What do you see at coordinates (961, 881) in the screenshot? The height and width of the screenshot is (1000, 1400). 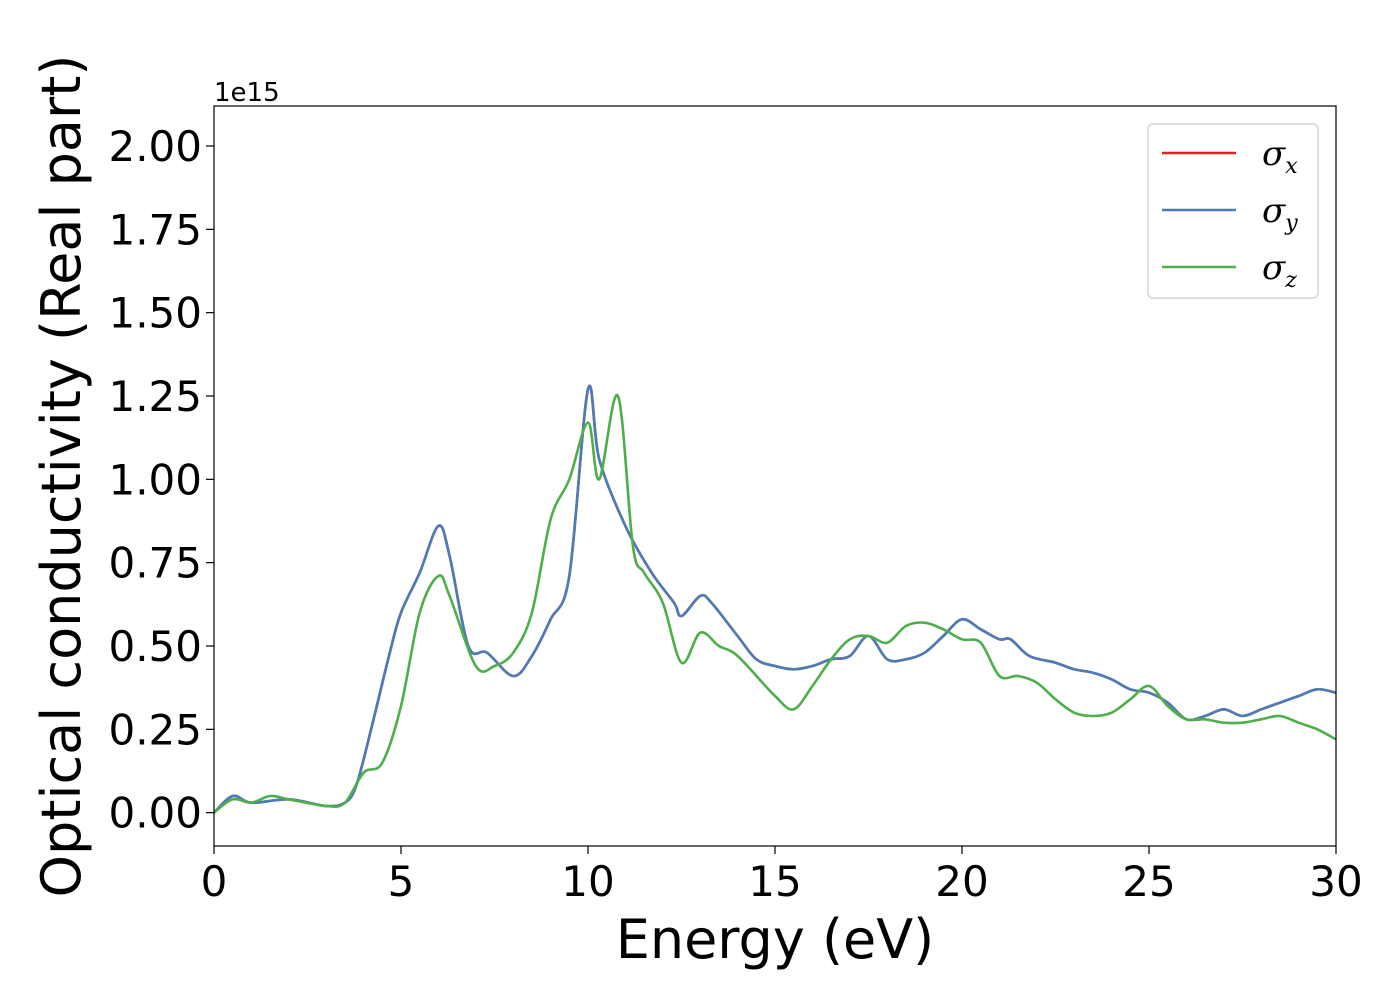 I see `x-tick-label: 20` at bounding box center [961, 881].